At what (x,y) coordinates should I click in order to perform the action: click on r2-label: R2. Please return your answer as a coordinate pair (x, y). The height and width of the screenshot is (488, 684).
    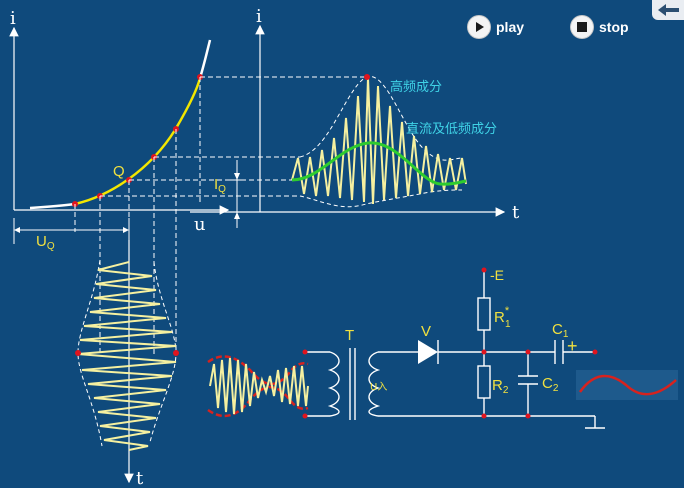
    Looking at the image, I should click on (500, 386).